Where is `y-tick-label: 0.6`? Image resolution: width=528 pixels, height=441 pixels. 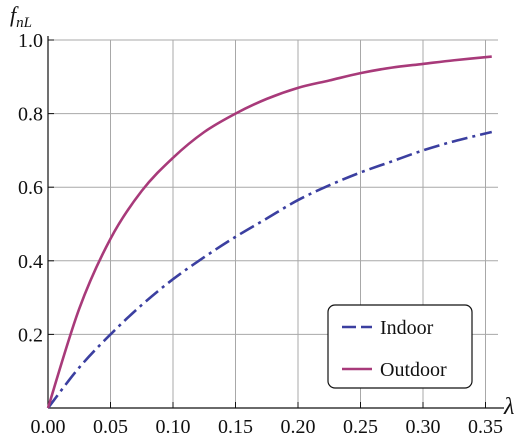 y-tick-label: 0.6 is located at coordinates (30, 188).